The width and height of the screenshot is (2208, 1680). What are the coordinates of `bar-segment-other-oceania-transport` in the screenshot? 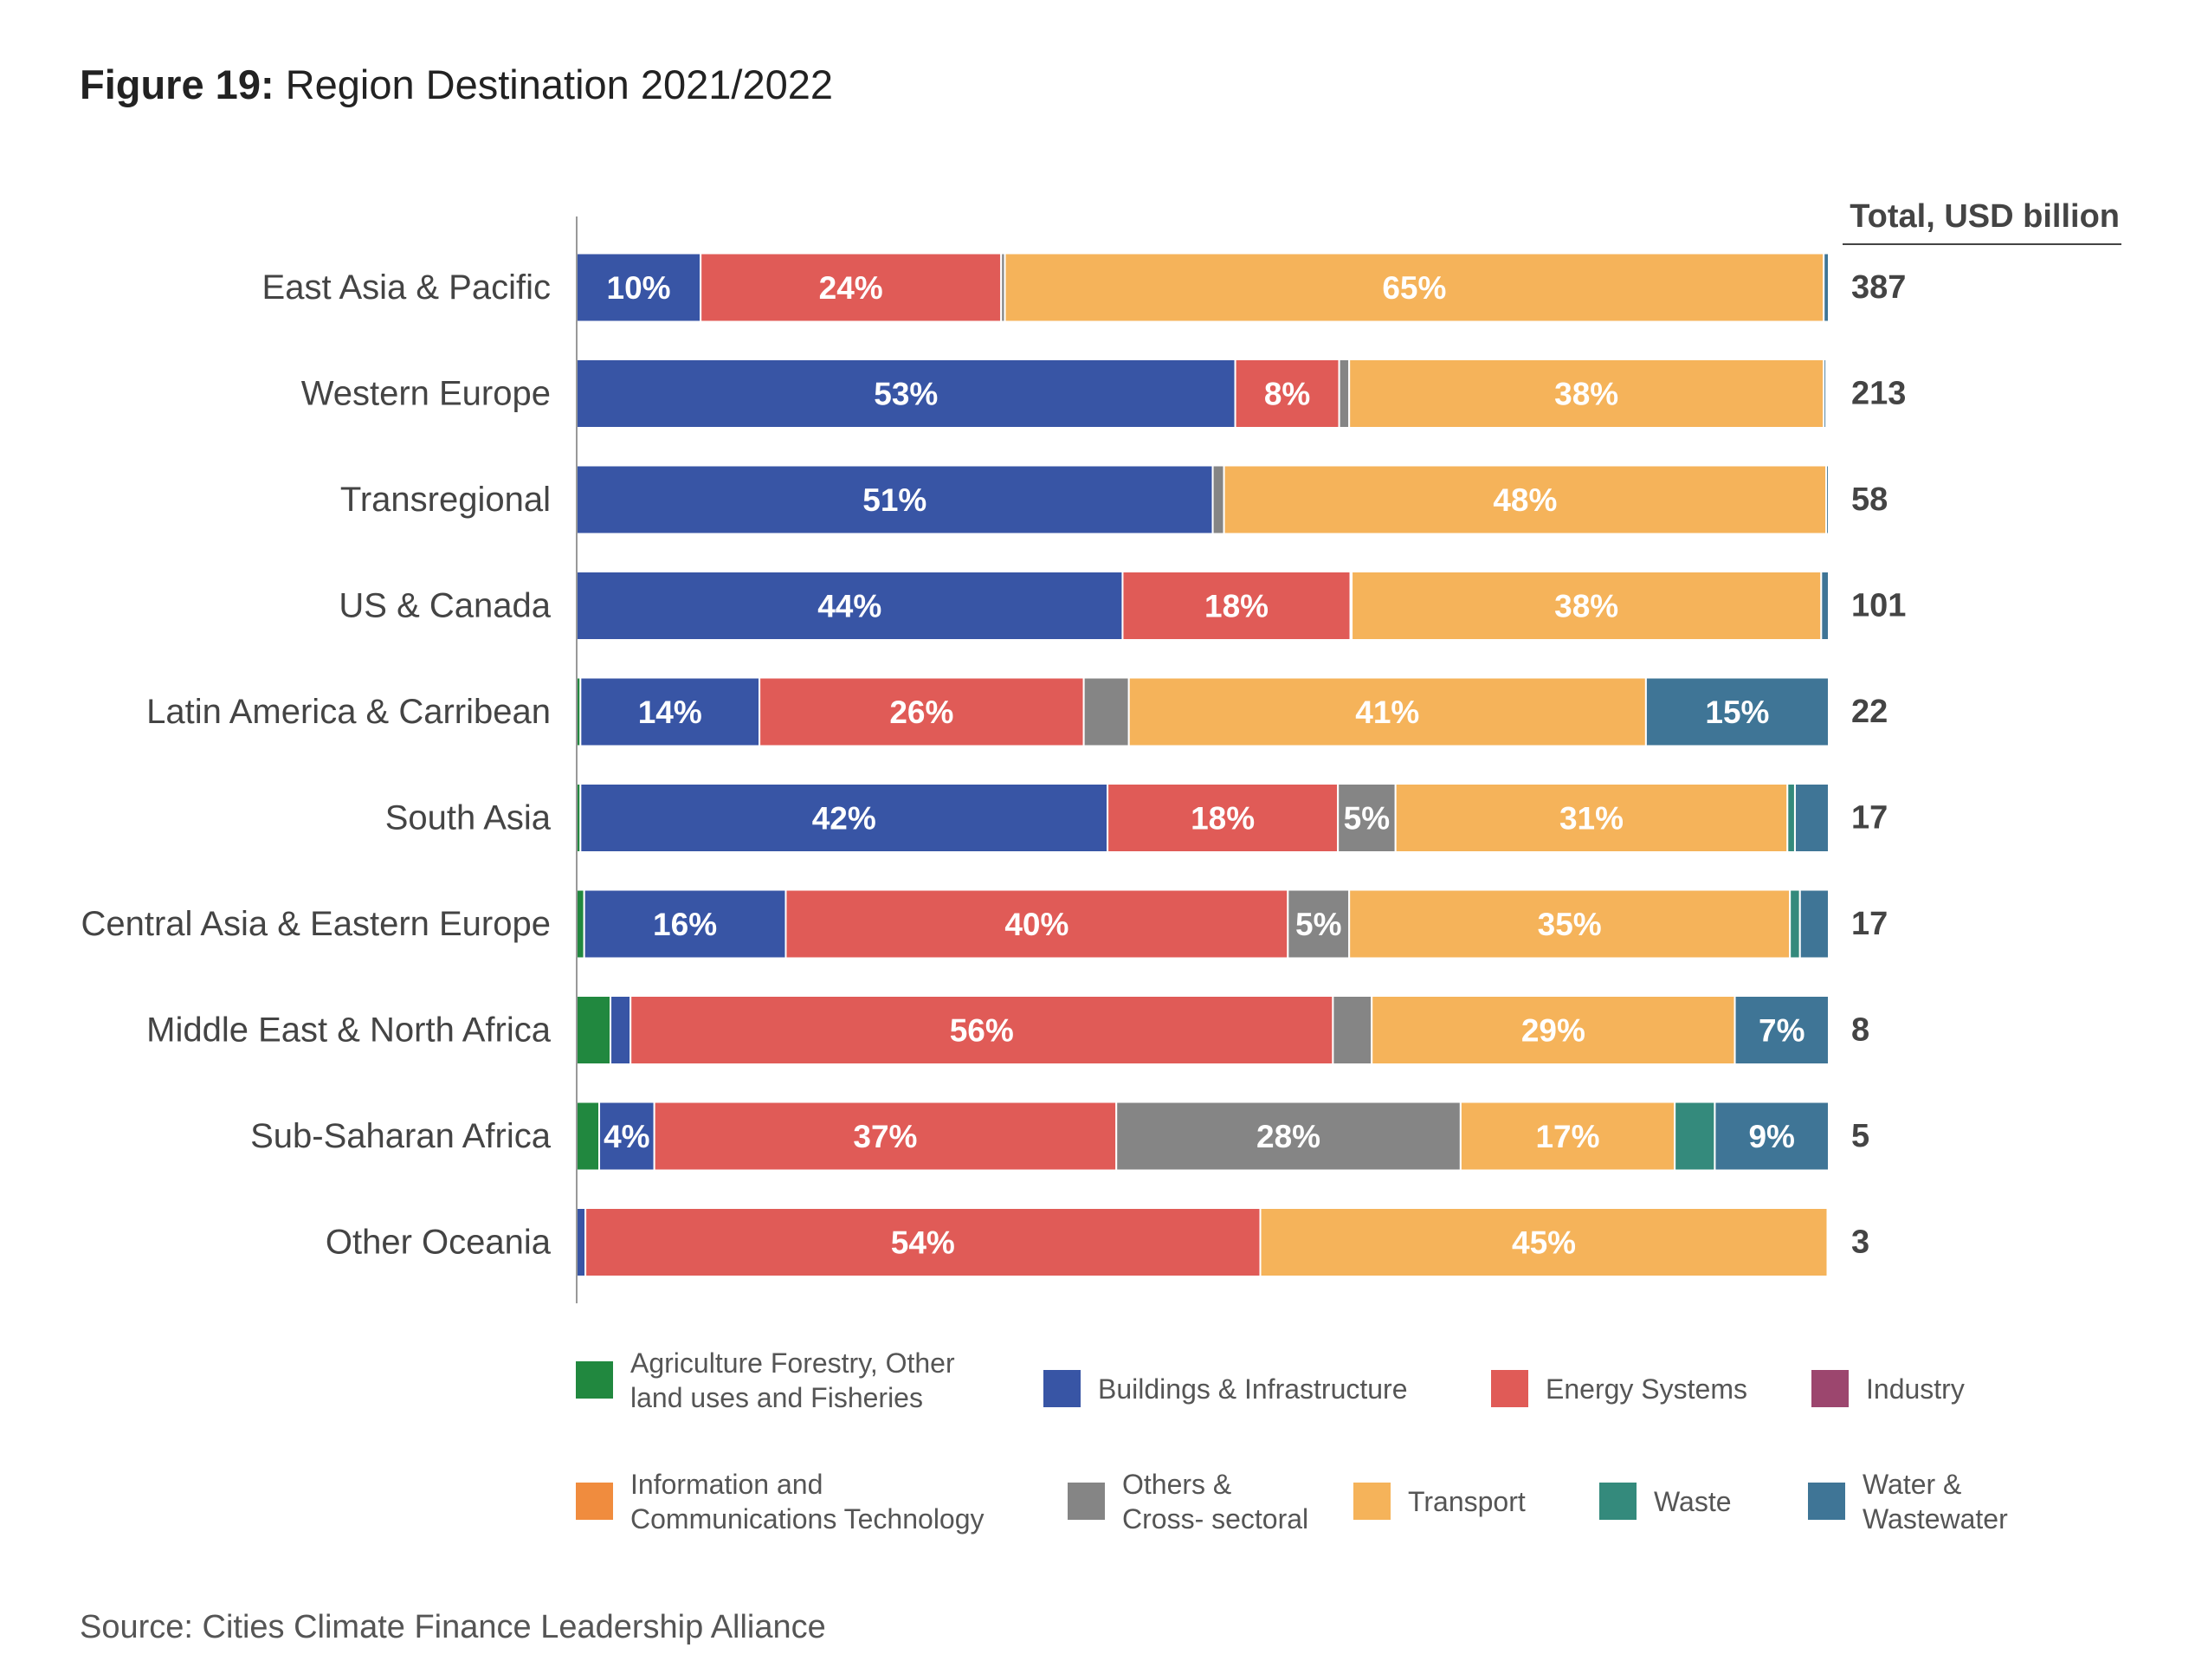 It's located at (1544, 1242).